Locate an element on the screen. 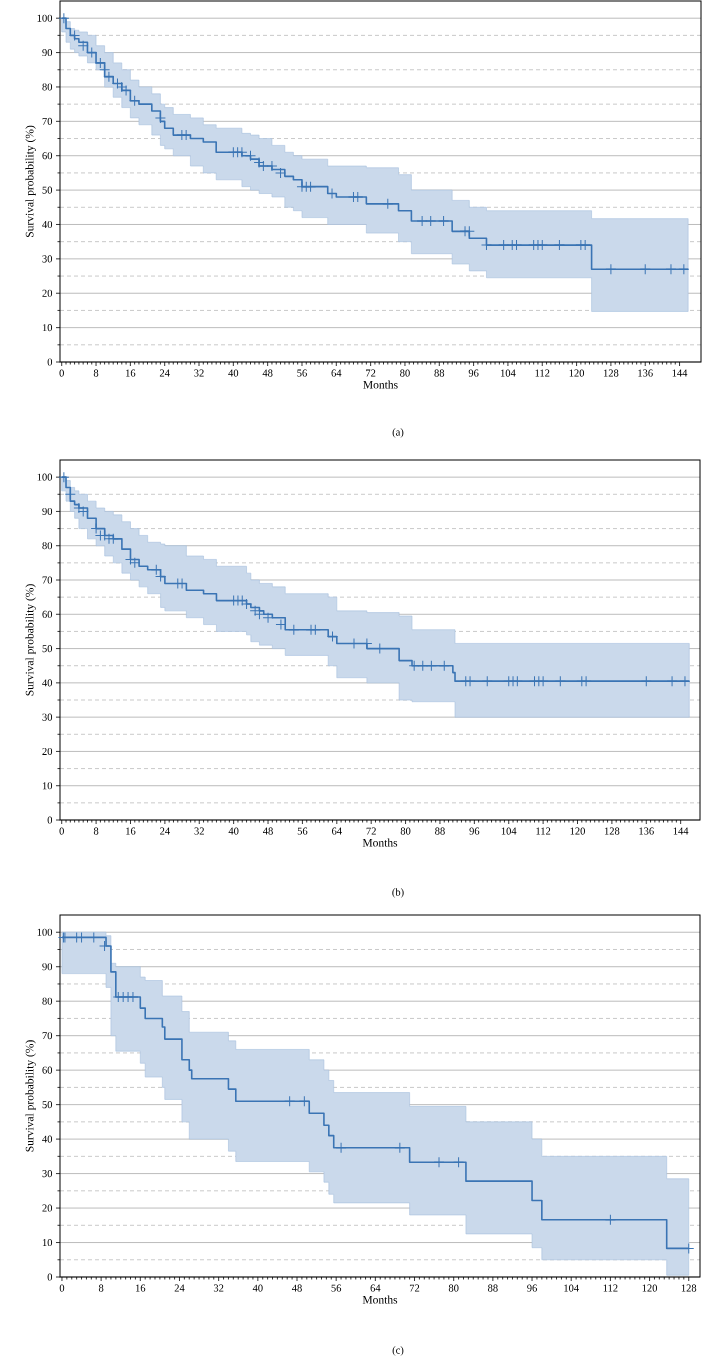 Image resolution: width=702 pixels, height=1359 pixels. text: (b) is located at coordinates (398, 893).